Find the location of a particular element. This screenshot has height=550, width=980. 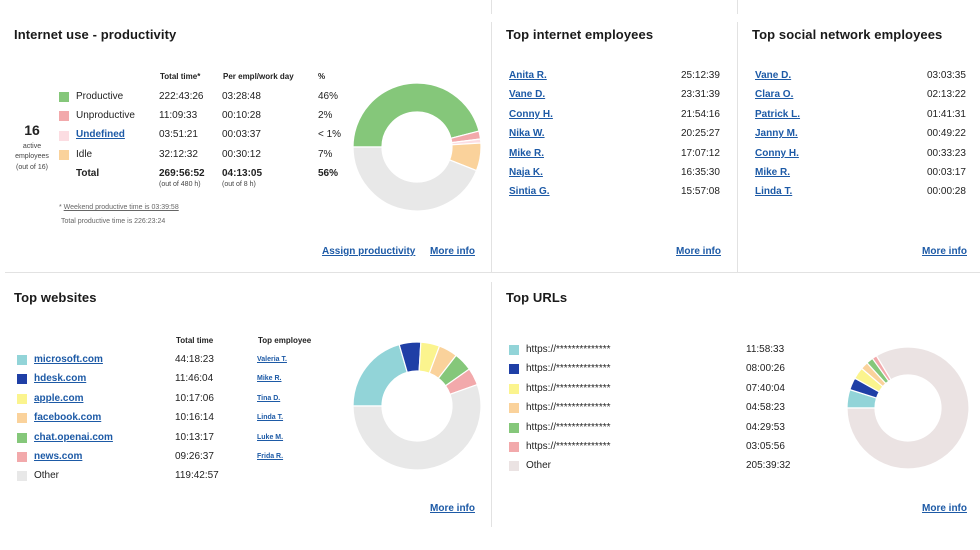

top-employee-link: Frida R. is located at coordinates (270, 456).